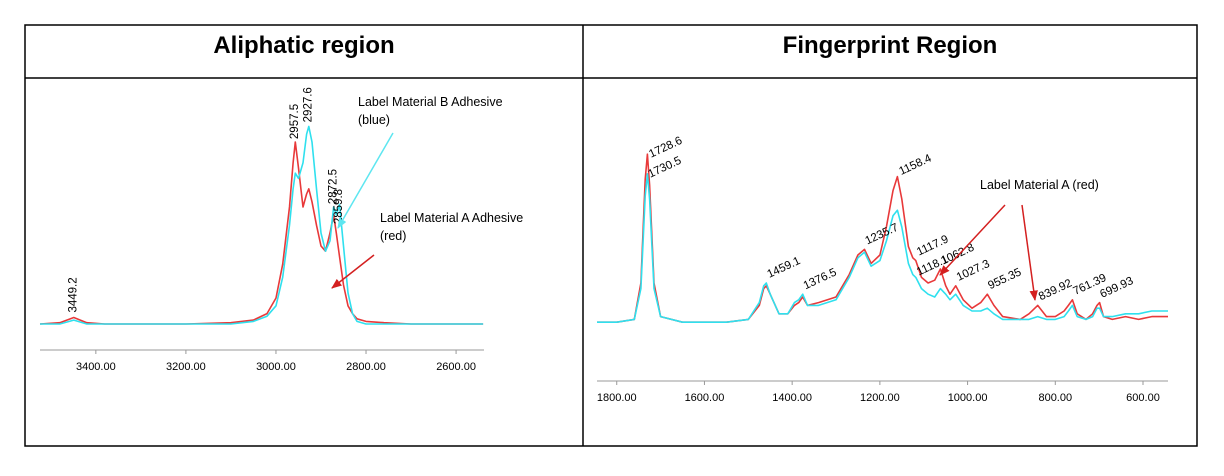  What do you see at coordinates (74, 294) in the screenshot?
I see `peak-label: 3449.2` at bounding box center [74, 294].